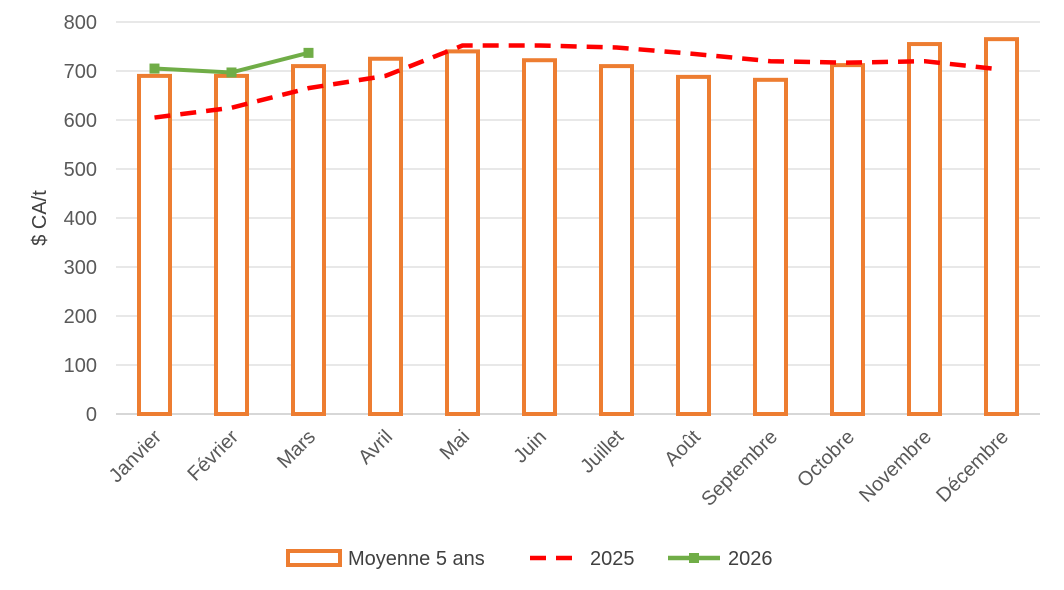  I want to click on series-line, so click(578, 81).